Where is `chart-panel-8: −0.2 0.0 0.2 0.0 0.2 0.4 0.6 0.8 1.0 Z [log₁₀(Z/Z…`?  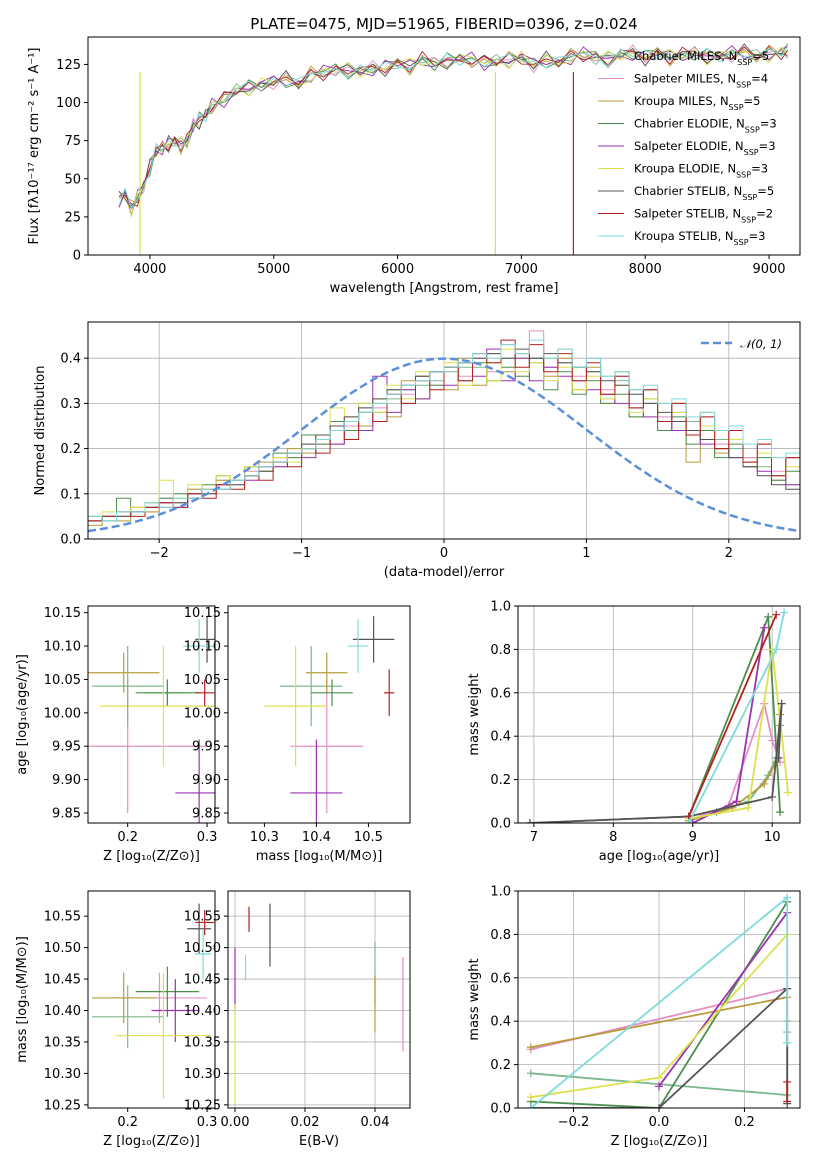
chart-panel-8: −0.2 0.0 0.2 0.0 0.2 0.4 0.6 0.8 1.0 Z [log₁₀(Z/Z… is located at coordinates (634, 1017).